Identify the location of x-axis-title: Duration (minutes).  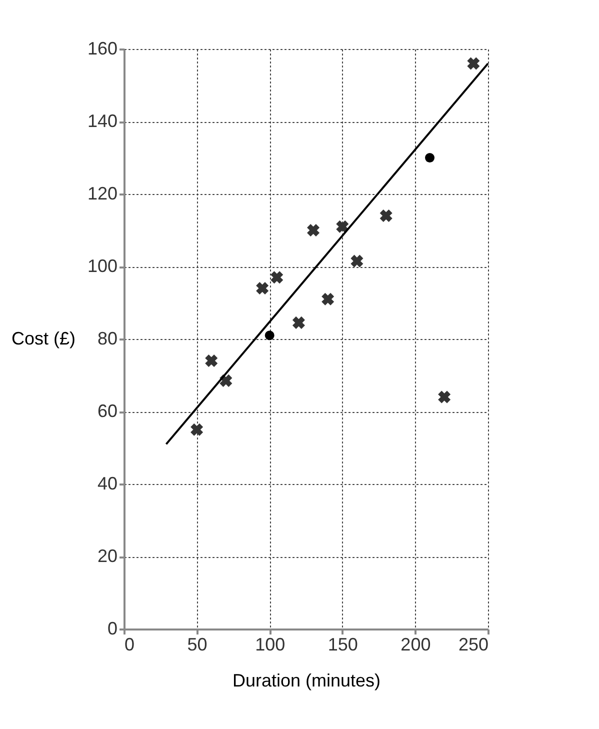
(306, 680).